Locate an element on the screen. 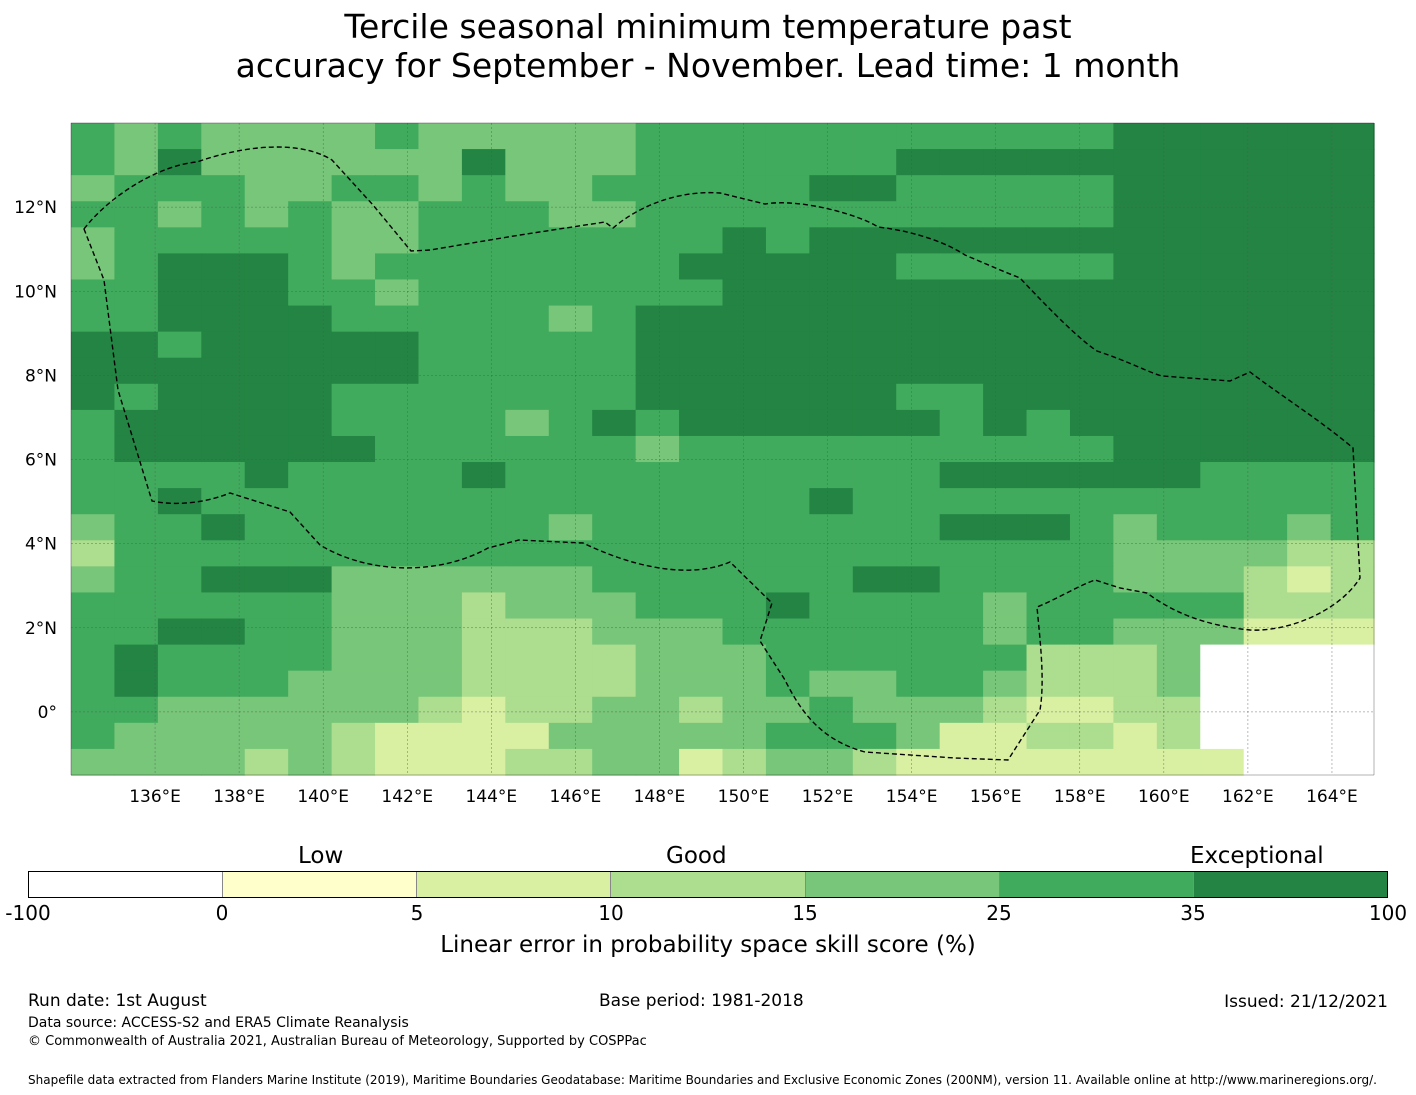  exceptional-label: Exceptional is located at coordinates (1257, 856).